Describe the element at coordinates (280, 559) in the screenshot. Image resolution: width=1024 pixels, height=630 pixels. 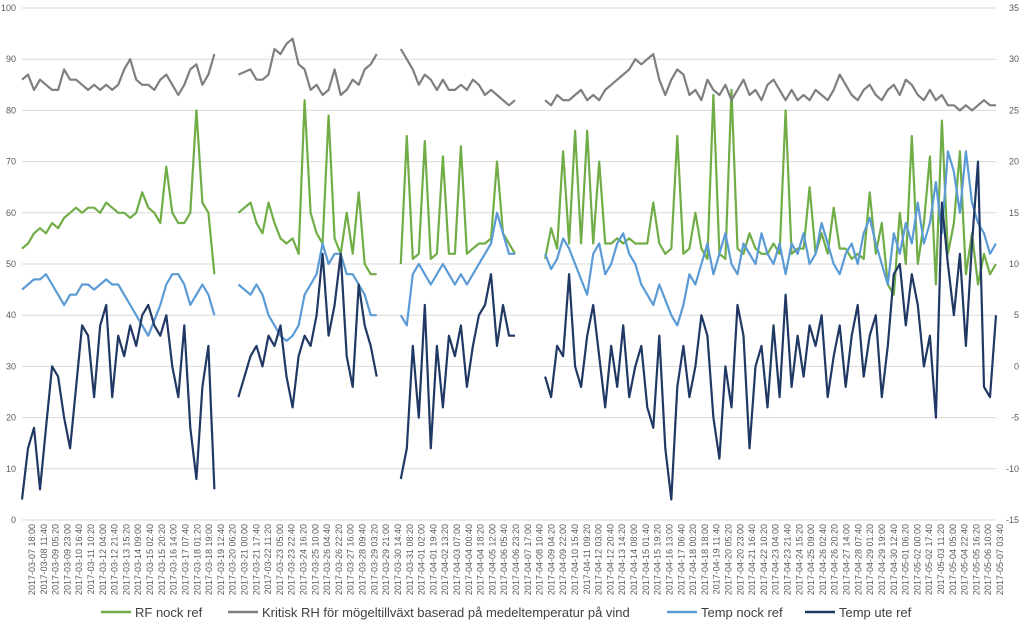
I see `x-tick-label: 2017-03-23 05:00` at that location.